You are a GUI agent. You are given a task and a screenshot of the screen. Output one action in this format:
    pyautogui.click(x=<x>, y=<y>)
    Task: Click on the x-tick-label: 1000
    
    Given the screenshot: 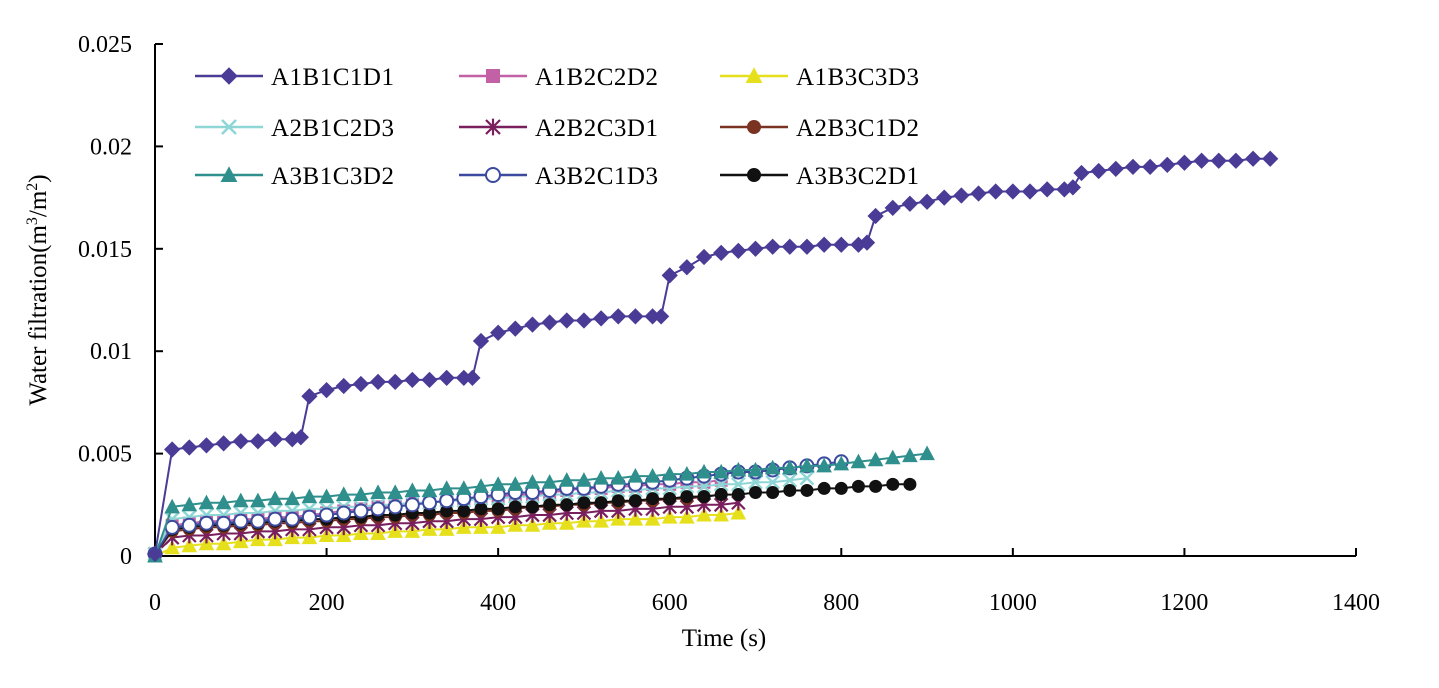 What is the action you would take?
    pyautogui.click(x=1013, y=603)
    